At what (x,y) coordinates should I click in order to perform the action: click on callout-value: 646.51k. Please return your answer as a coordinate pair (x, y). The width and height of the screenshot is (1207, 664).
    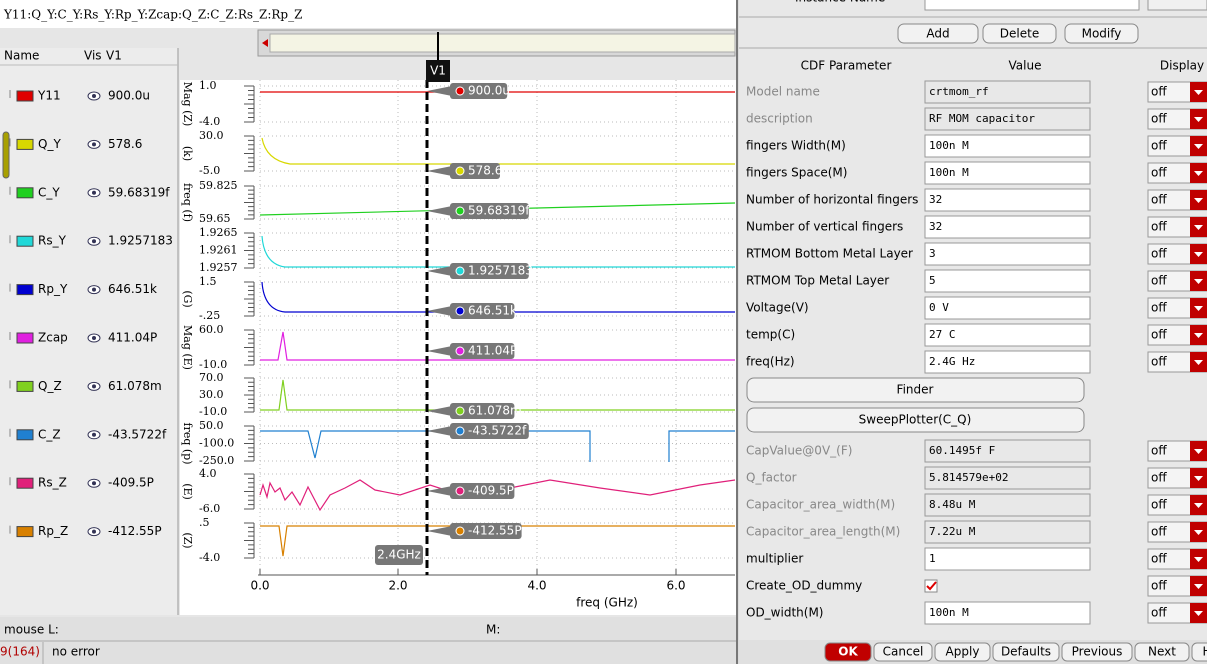
    Looking at the image, I should click on (492, 311).